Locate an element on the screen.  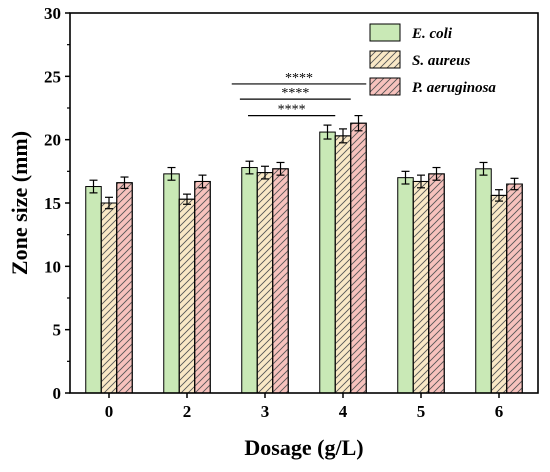
legend: E. coli S. aureus P. aeruginosa is located at coordinates (432, 59).